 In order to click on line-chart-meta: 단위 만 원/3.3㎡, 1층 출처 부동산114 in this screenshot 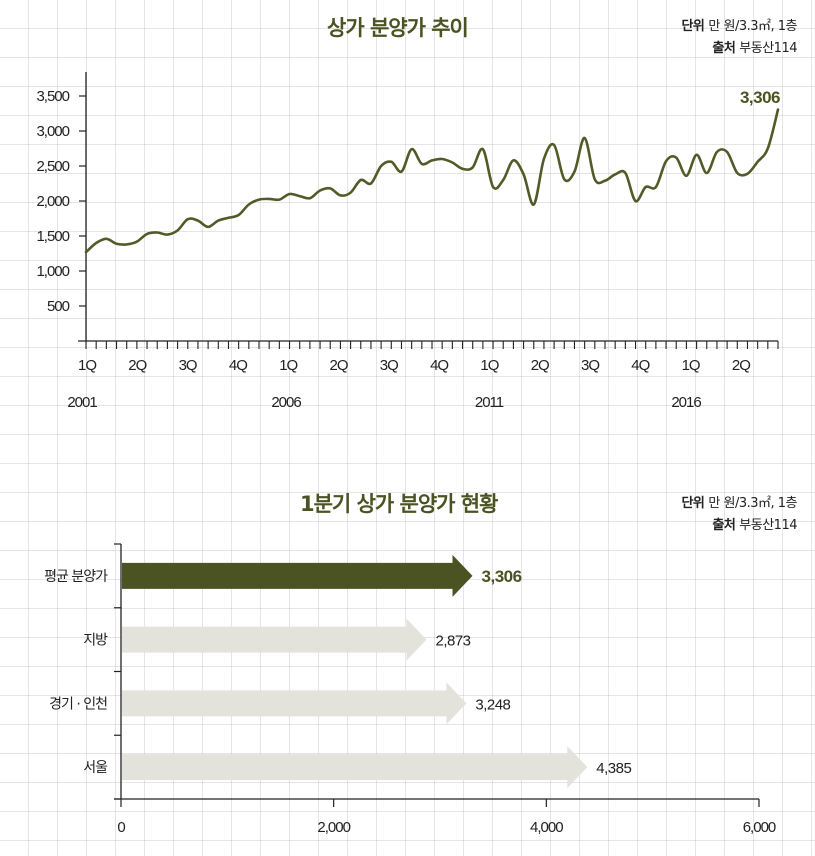, I will do `click(739, 38)`.